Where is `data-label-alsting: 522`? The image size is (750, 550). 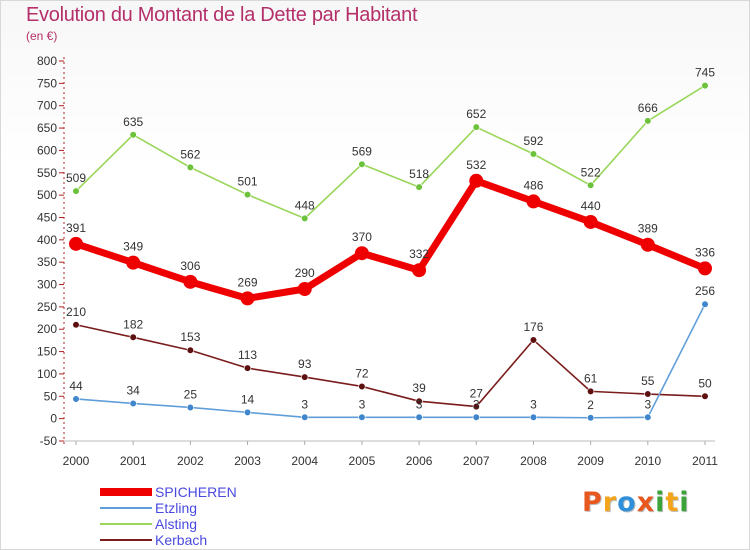 data-label-alsting: 522 is located at coordinates (591, 172).